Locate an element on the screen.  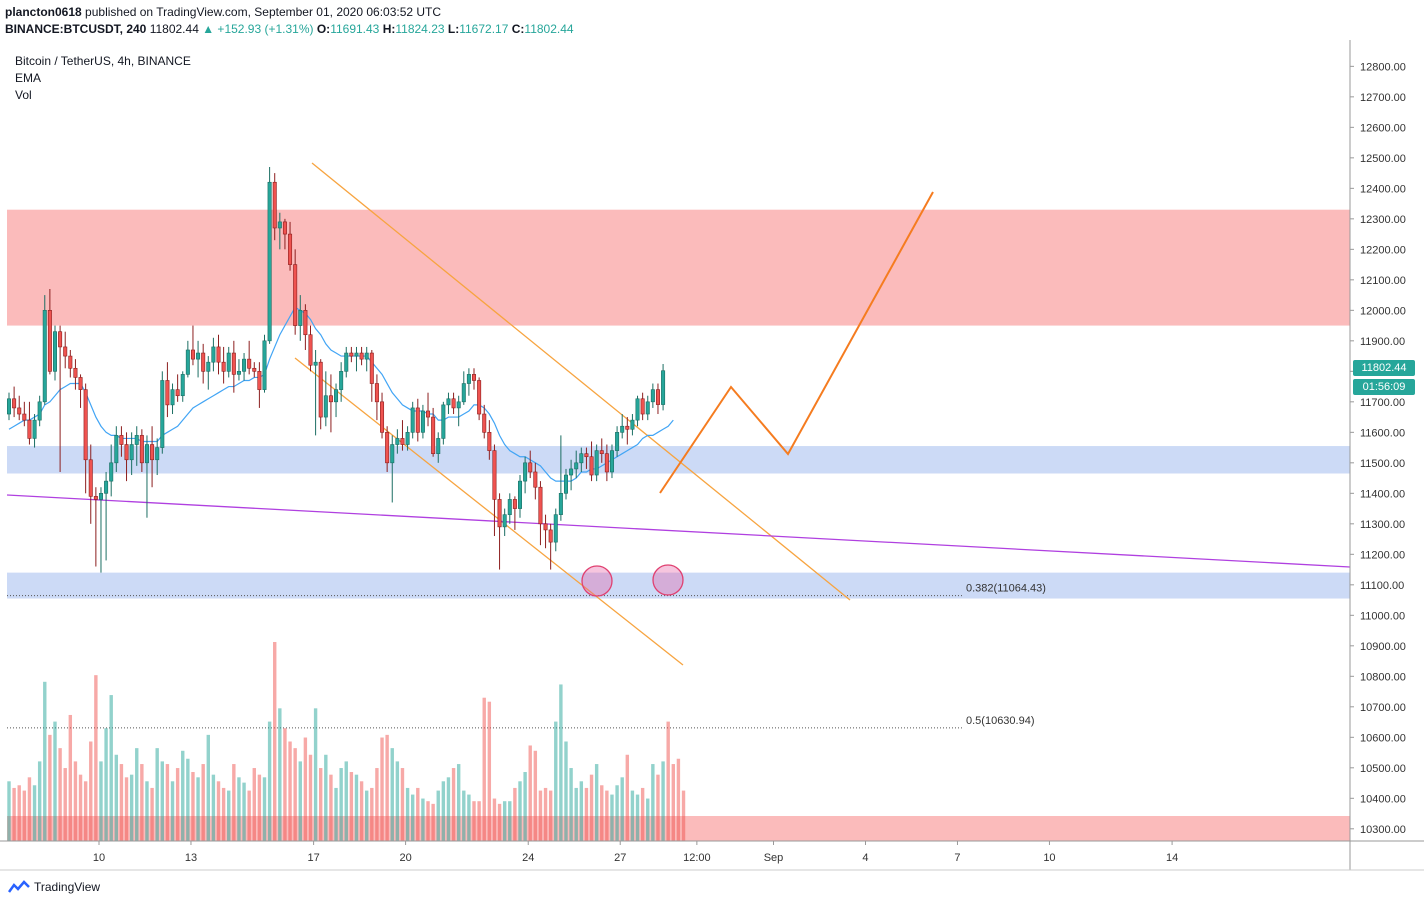
brand-label: TradingView is located at coordinates (67, 887).